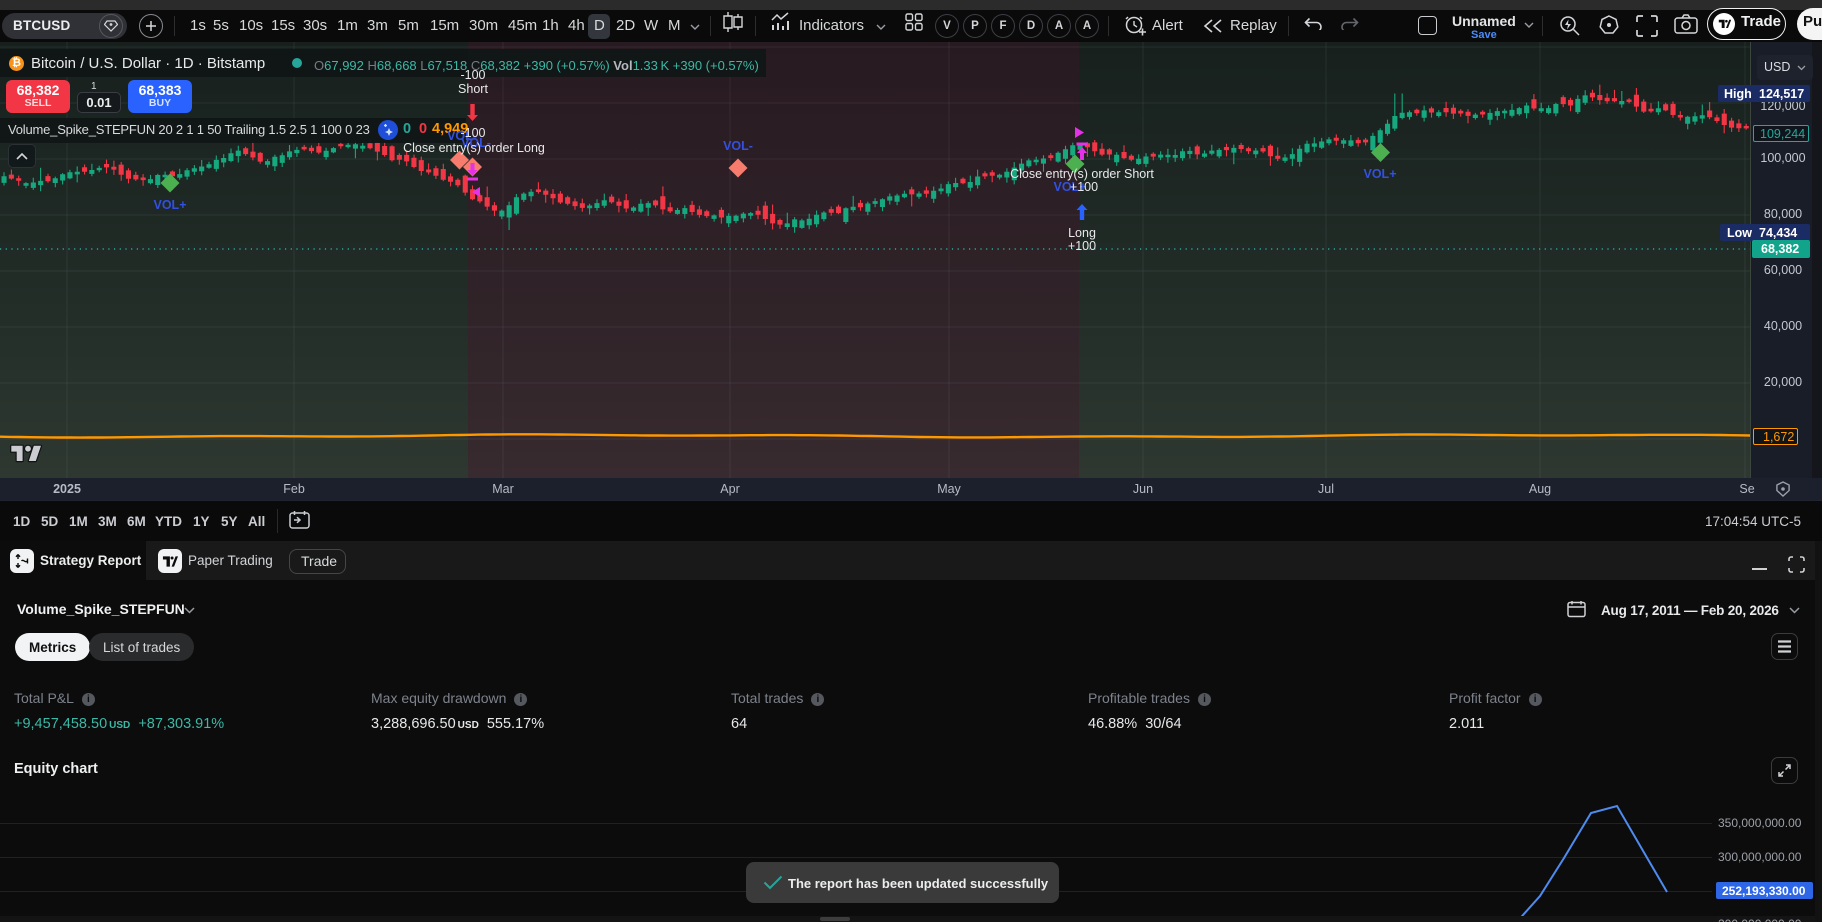 The height and width of the screenshot is (922, 1822). I want to click on svg-text: Long, so click(1082, 233).